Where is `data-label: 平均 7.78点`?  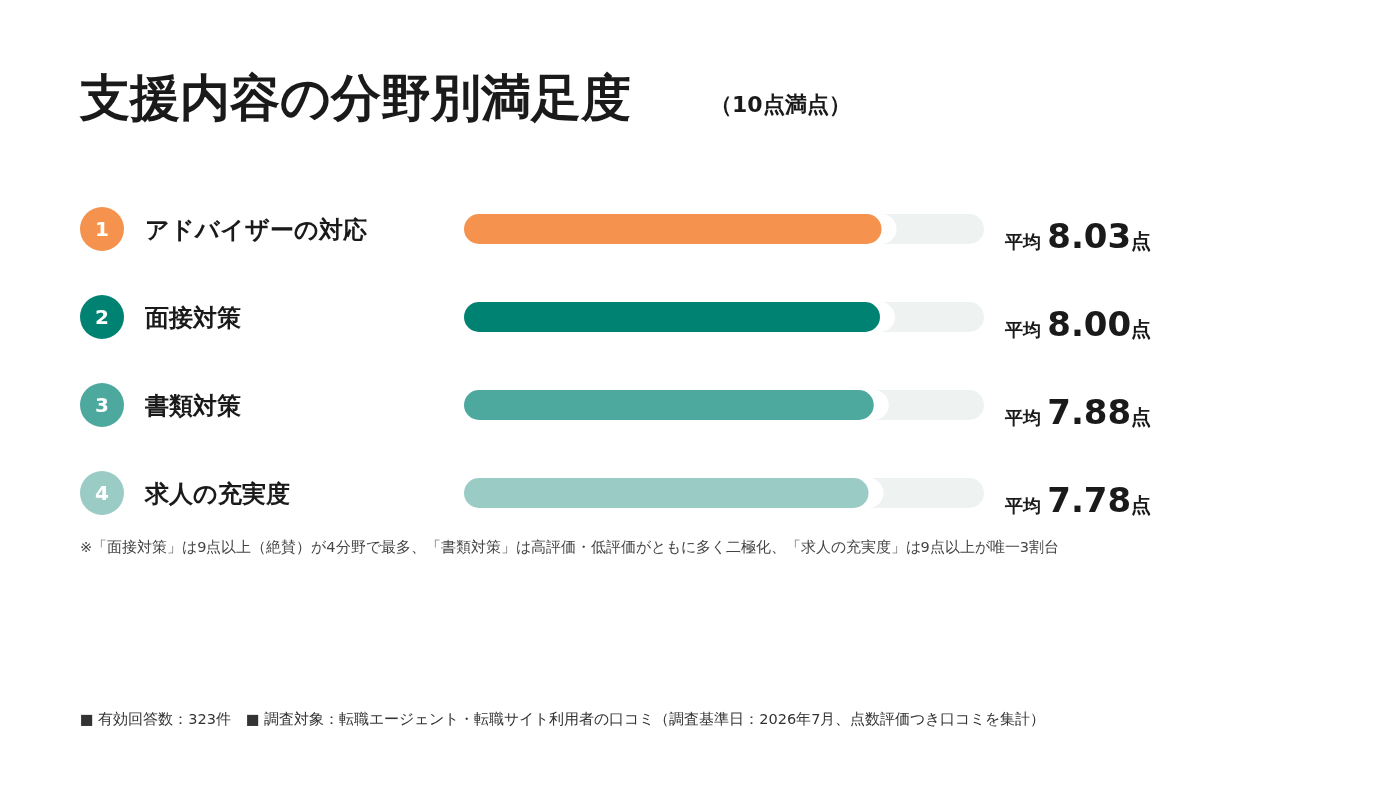 data-label: 平均 7.78点 is located at coordinates (1078, 500).